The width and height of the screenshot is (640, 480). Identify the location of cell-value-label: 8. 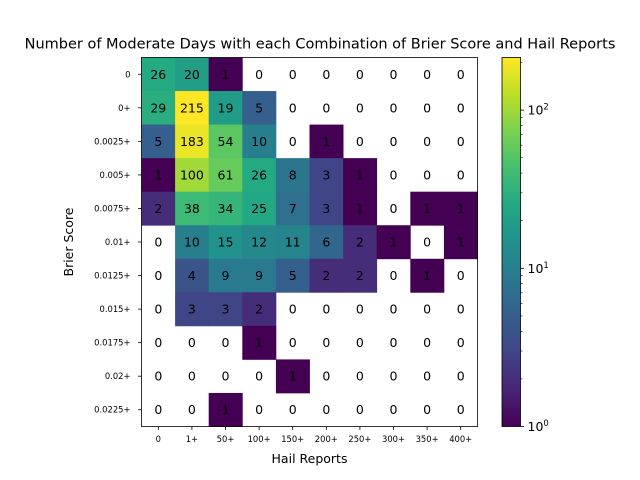
(293, 174).